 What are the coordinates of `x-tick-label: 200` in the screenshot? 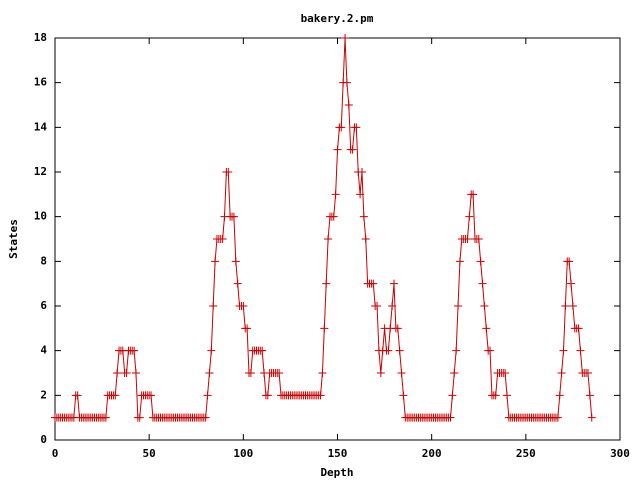 It's located at (432, 453).